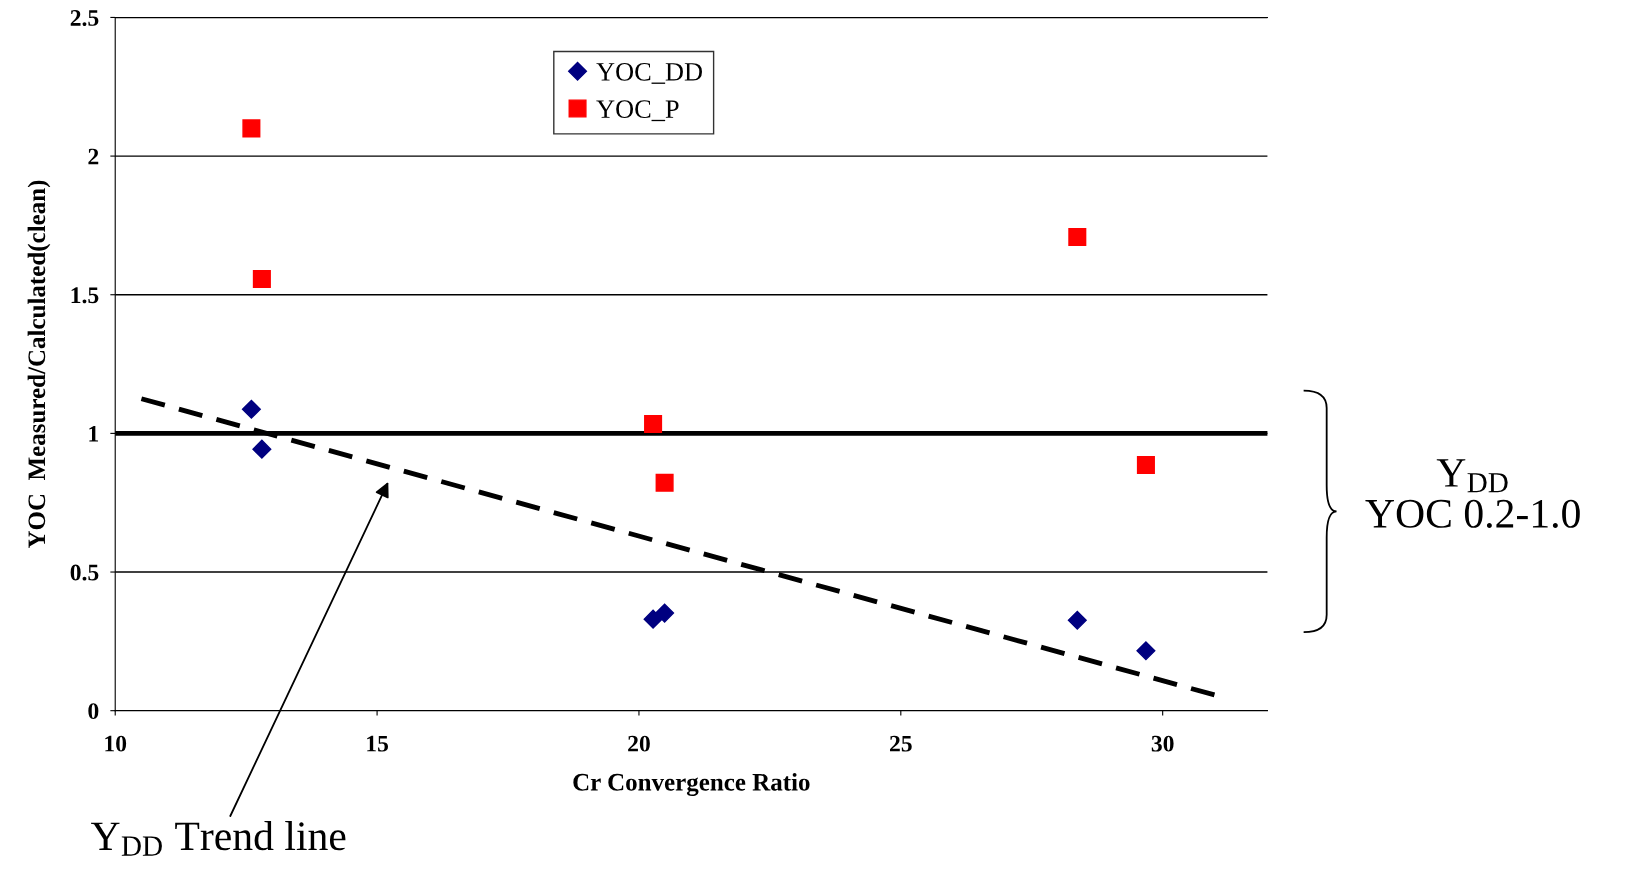 Image resolution: width=1646 pixels, height=872 pixels. What do you see at coordinates (218, 838) in the screenshot?
I see `text: Y$_{DD}$ Trend line` at bounding box center [218, 838].